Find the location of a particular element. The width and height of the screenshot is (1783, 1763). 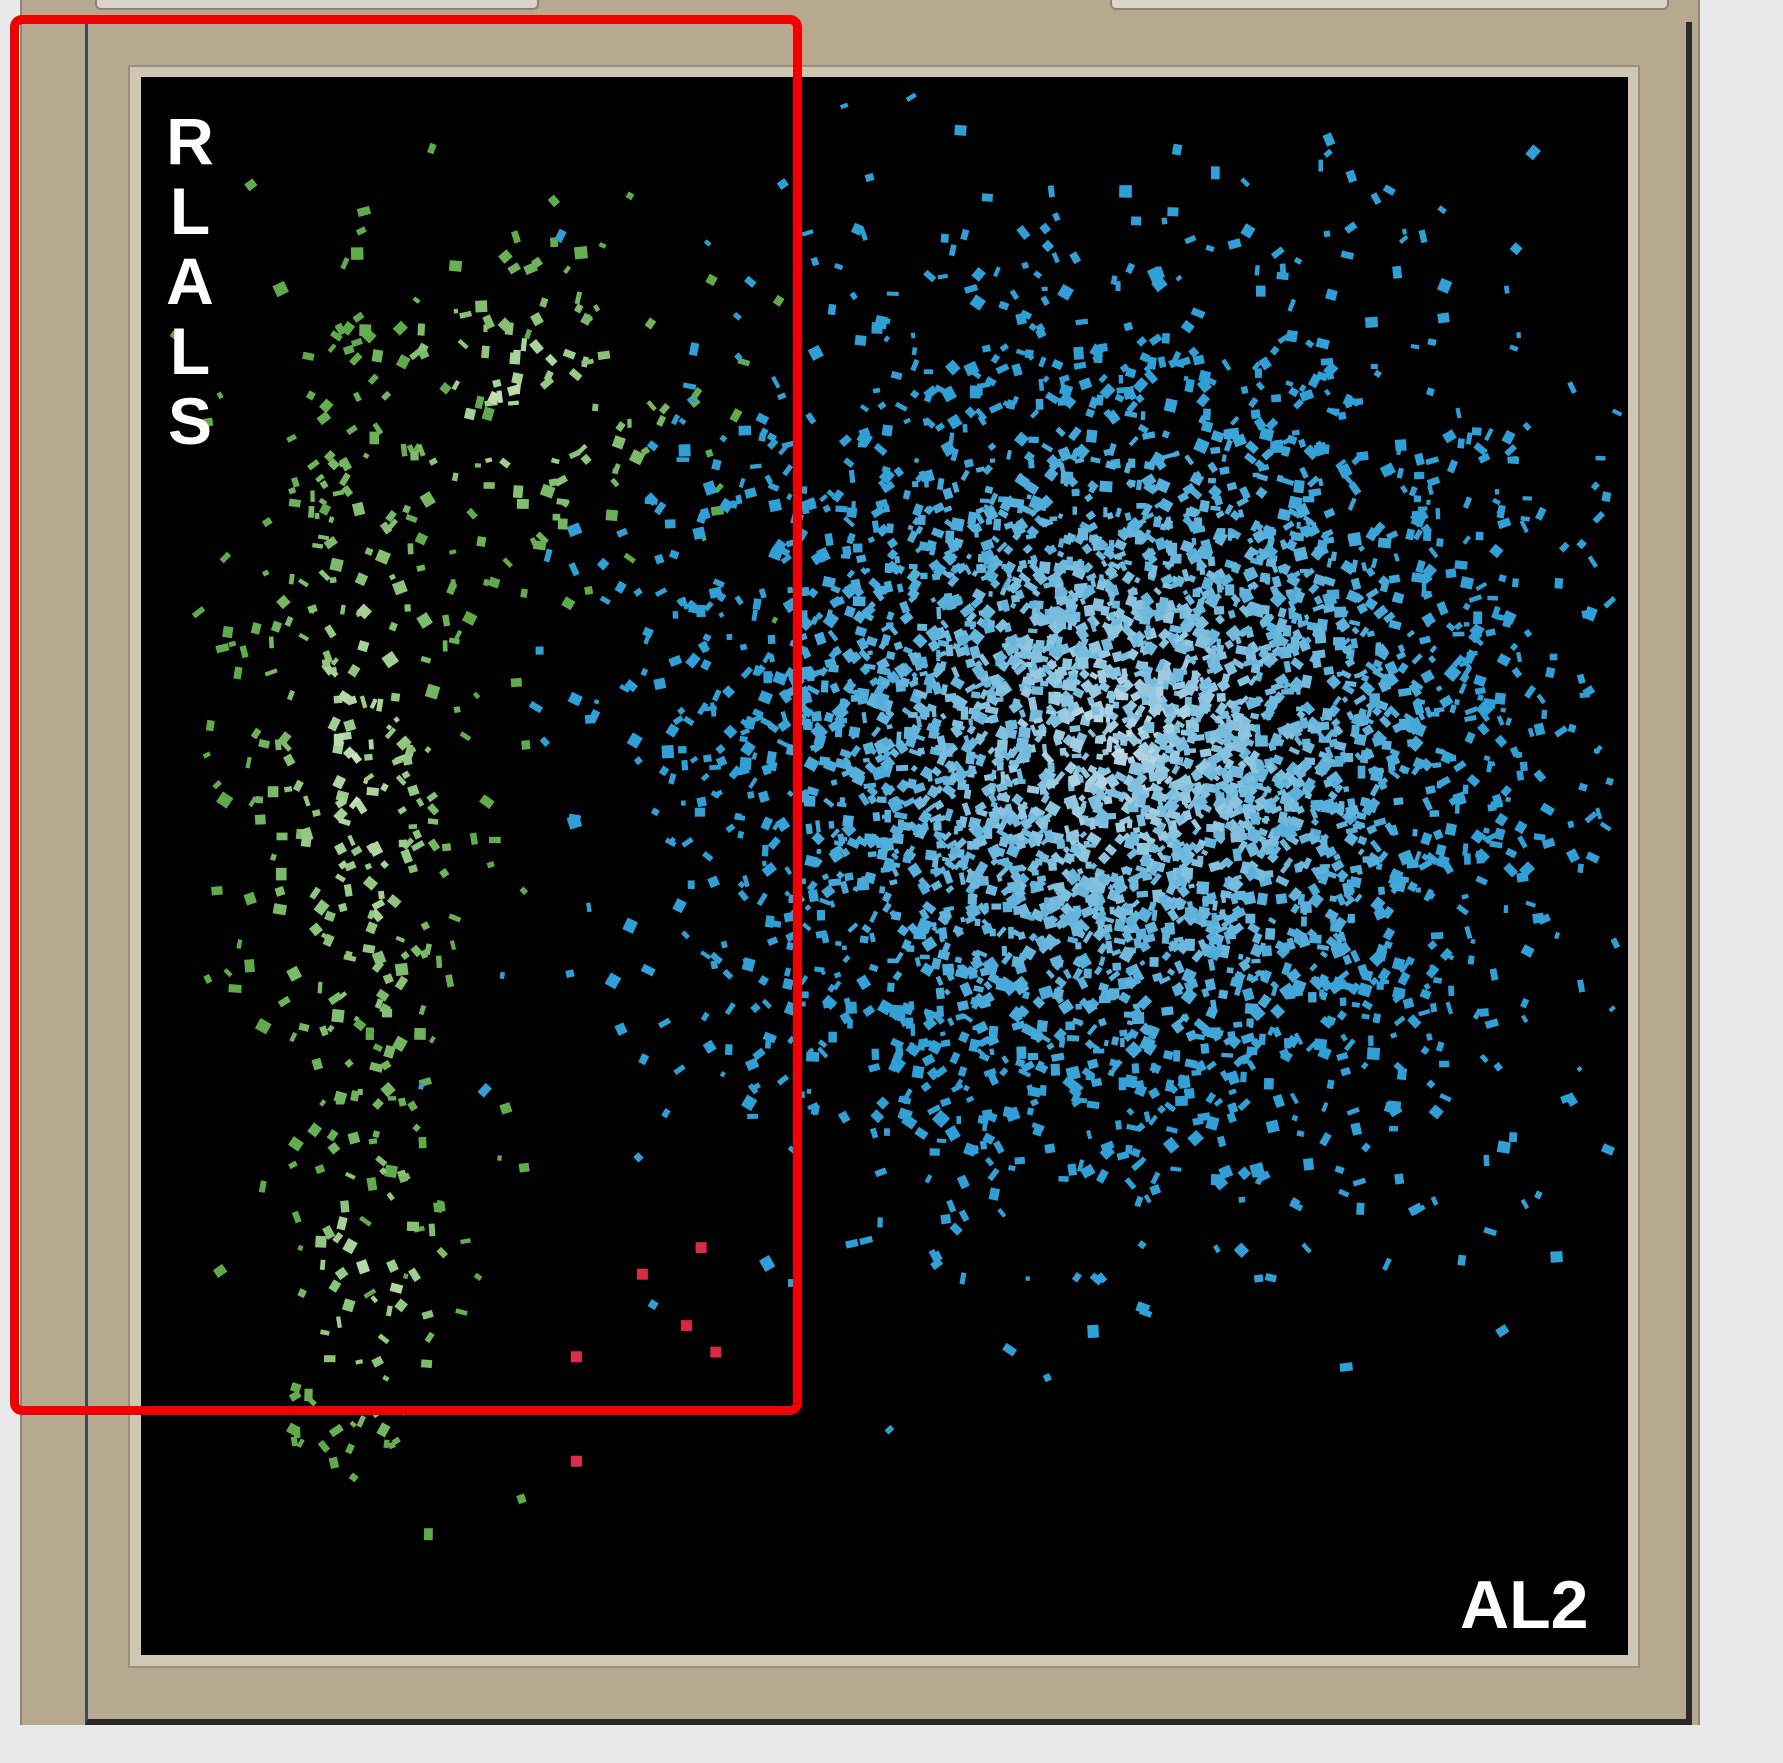

top-tab-right is located at coordinates (1389, 5).